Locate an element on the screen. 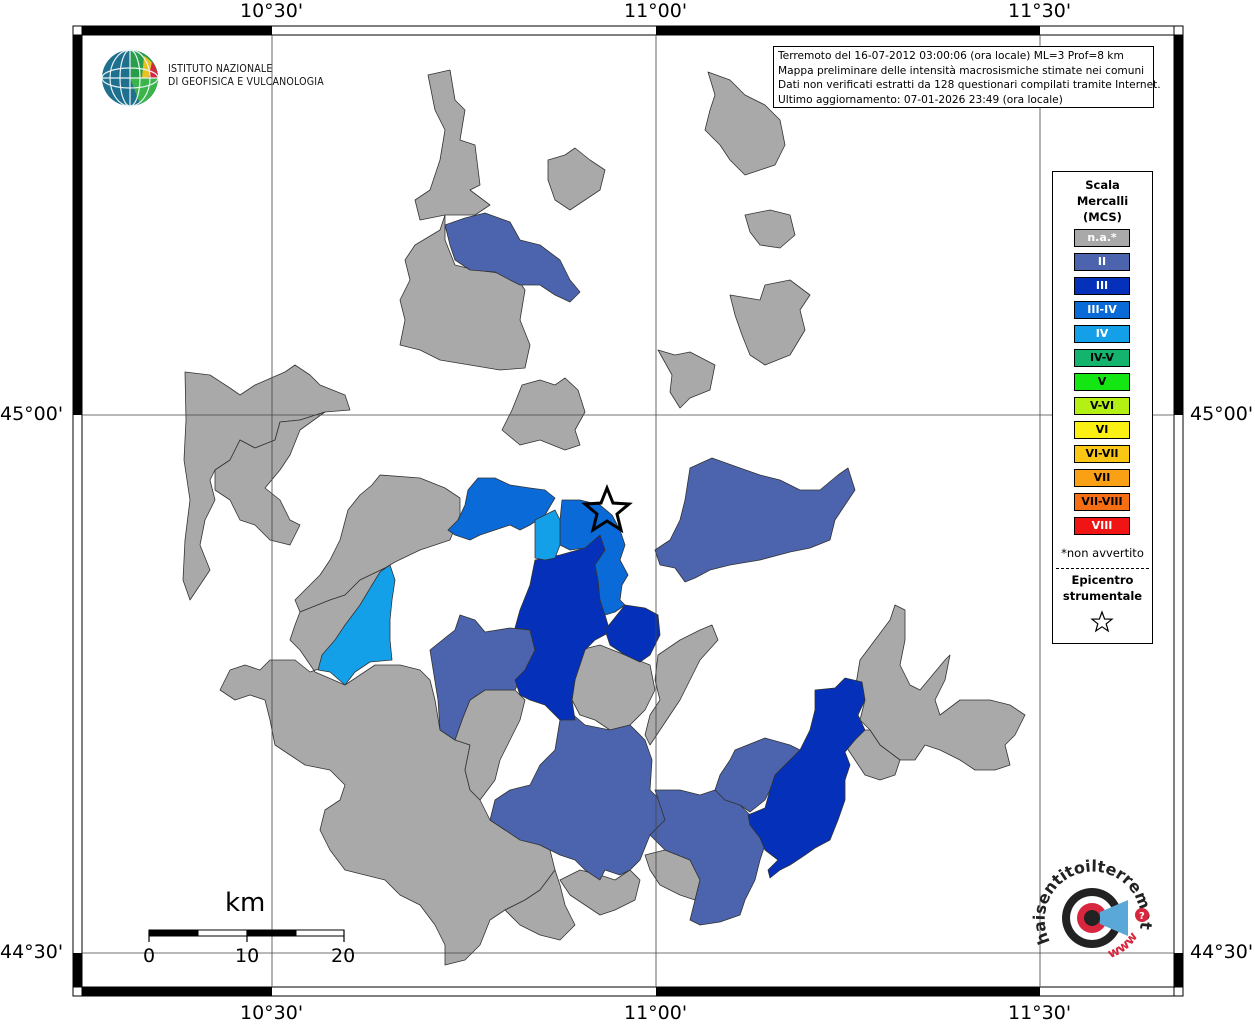  lat-label-right: 44°30' is located at coordinates (1222, 952).